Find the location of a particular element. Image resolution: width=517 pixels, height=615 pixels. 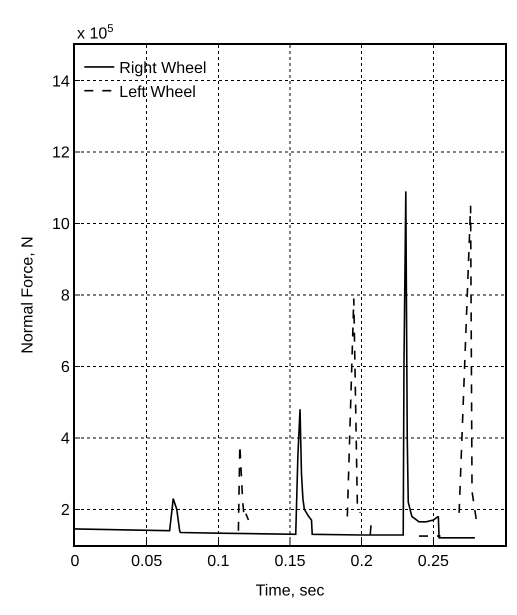

y-tick-label: 6 is located at coordinates (65, 367).